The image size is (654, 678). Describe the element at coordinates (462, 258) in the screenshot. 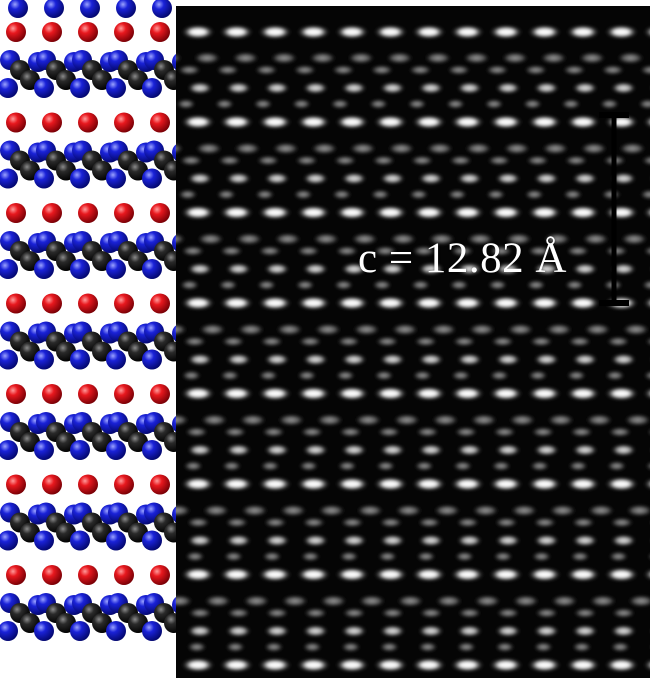

I see `lattice-parameter-label: c = 12.82 Å` at that location.